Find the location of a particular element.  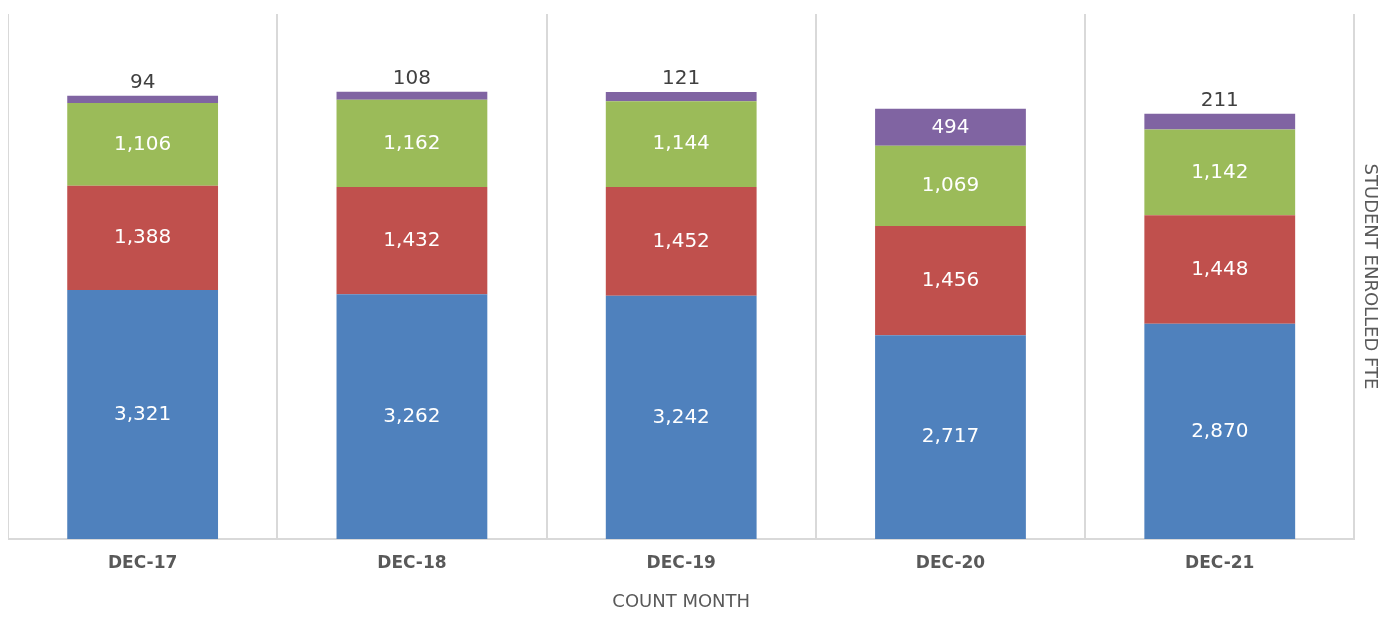

data-label: 94 is located at coordinates (142, 81).